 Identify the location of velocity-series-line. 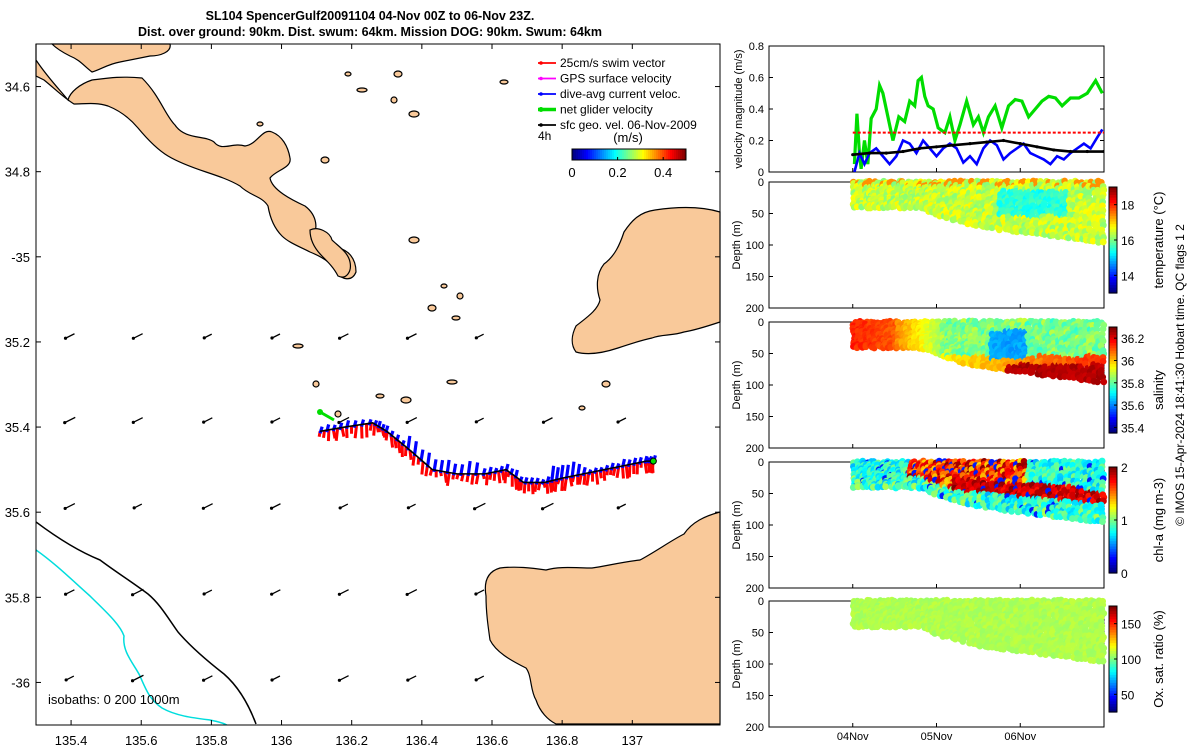
(978, 147).